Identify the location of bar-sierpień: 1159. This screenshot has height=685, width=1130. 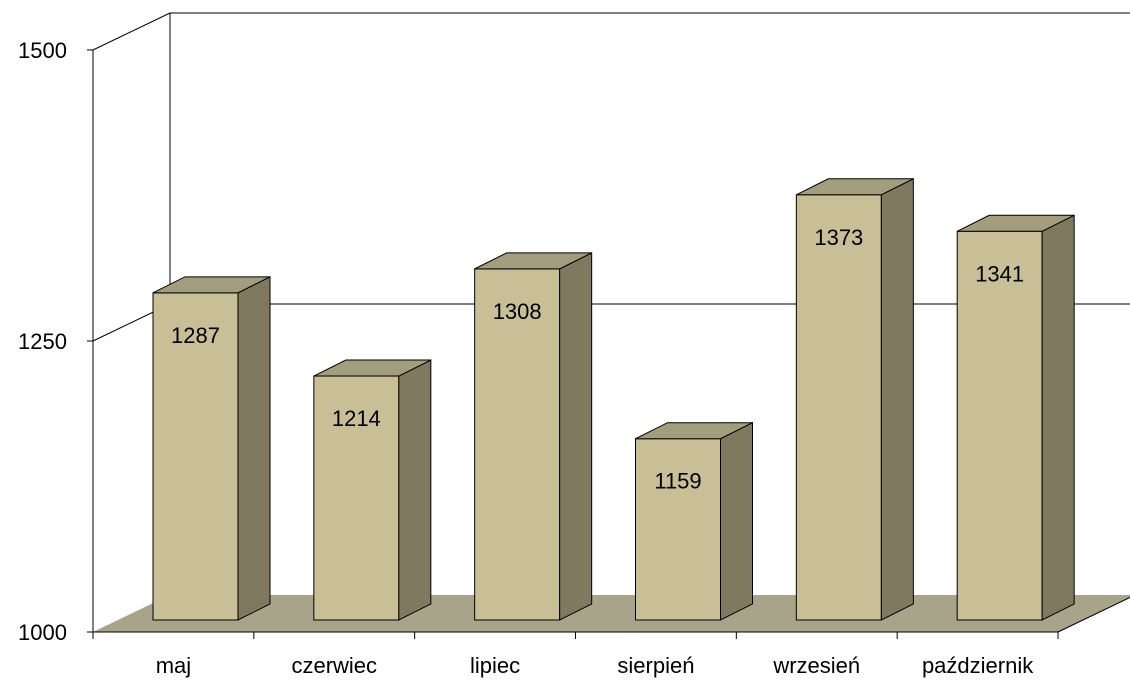
(694, 521).